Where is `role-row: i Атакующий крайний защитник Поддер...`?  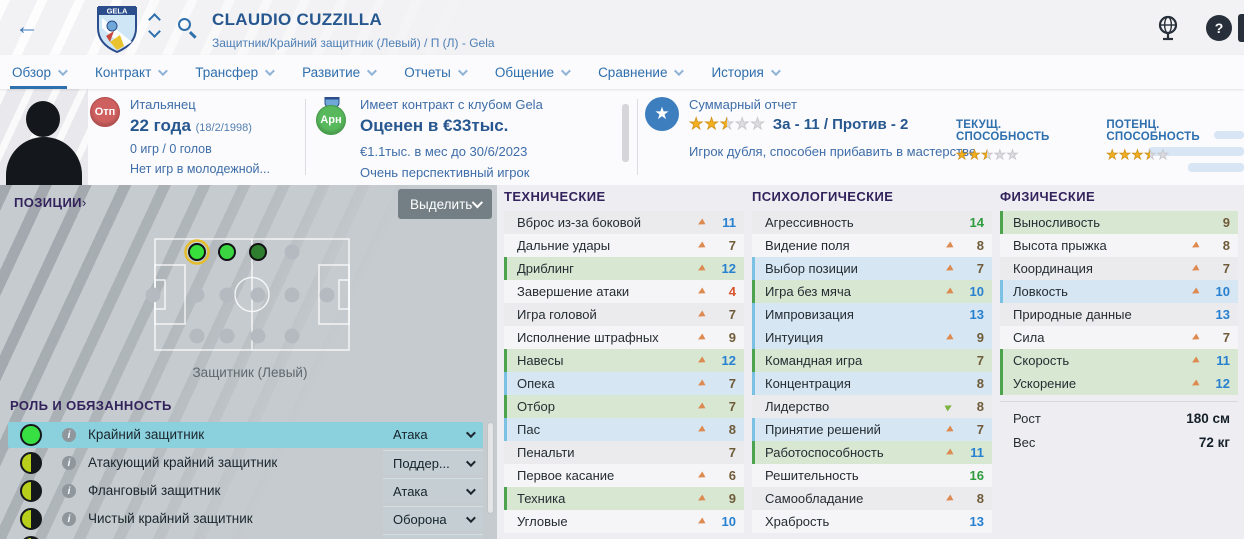 role-row: i Атакующий крайний защитник Поддер... is located at coordinates (245, 463).